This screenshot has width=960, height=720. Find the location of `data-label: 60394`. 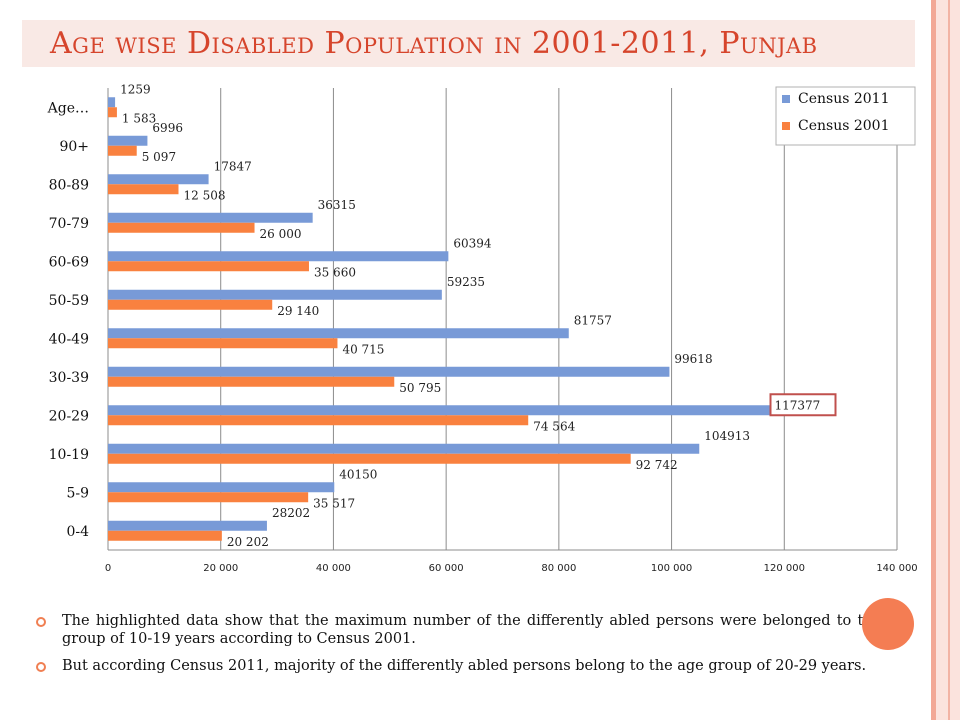

data-label: 60394 is located at coordinates (472, 243).